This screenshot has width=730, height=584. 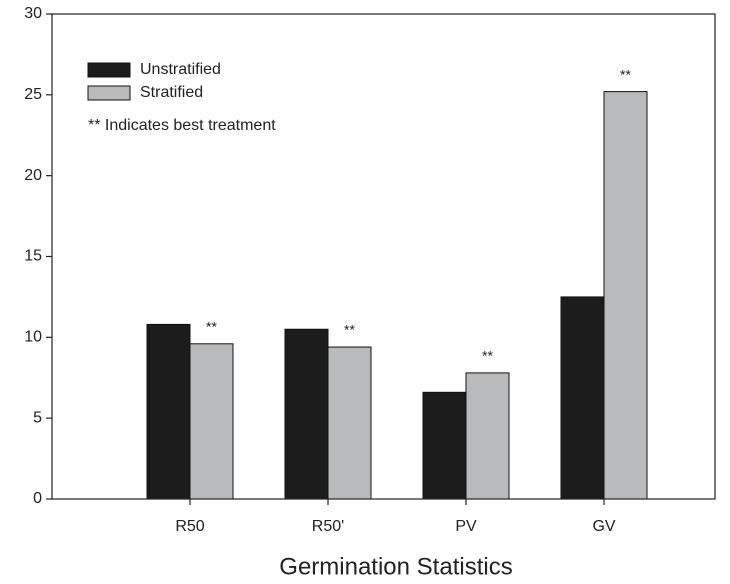 What do you see at coordinates (395, 566) in the screenshot?
I see `x-axis-title: Germination Statistics` at bounding box center [395, 566].